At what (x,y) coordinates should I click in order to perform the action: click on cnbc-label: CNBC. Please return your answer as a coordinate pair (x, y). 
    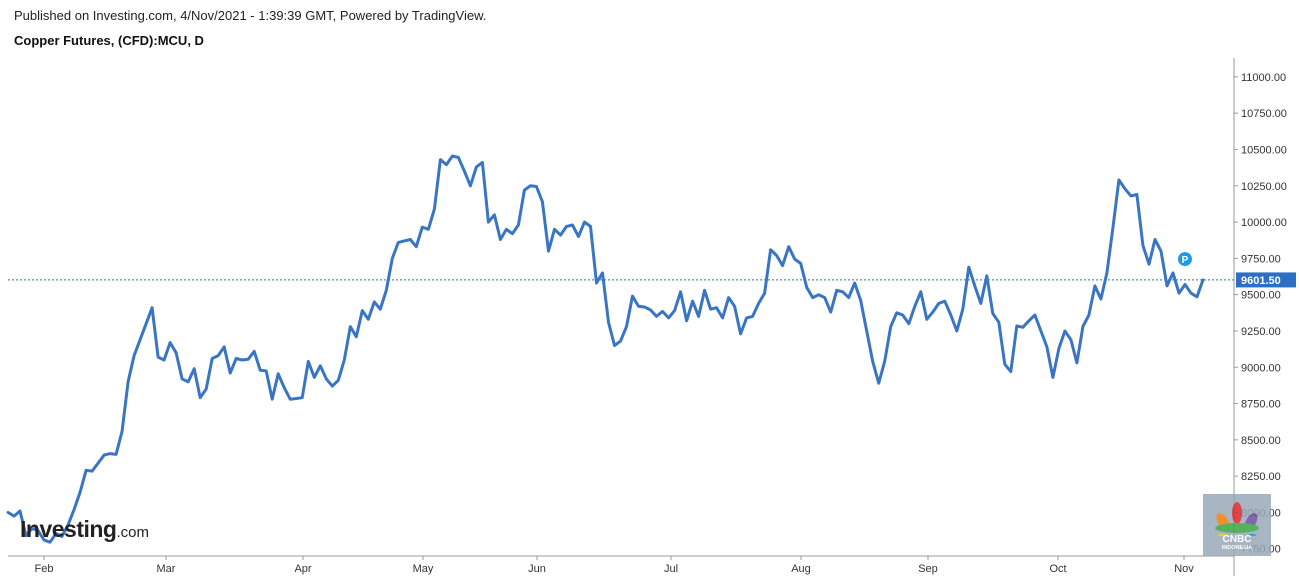
    Looking at the image, I should click on (1237, 539).